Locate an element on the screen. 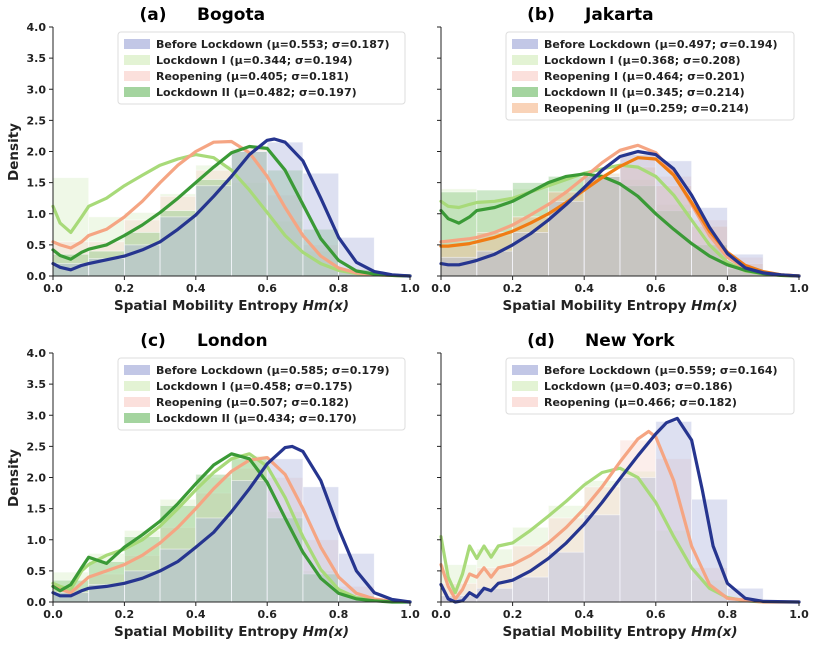  x-tick-label: 0.0 is located at coordinates (441, 288).